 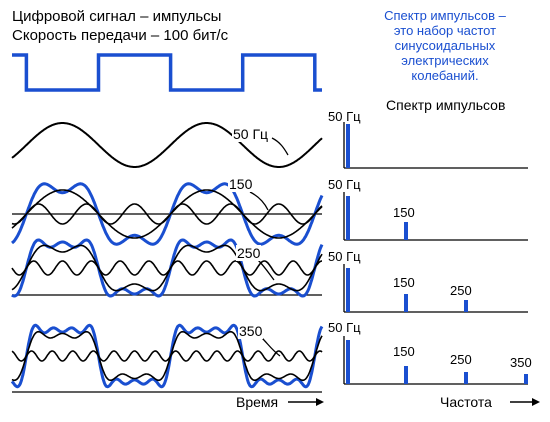 What do you see at coordinates (536, 402) in the screenshot?
I see `frequency-axis-arrowhead` at bounding box center [536, 402].